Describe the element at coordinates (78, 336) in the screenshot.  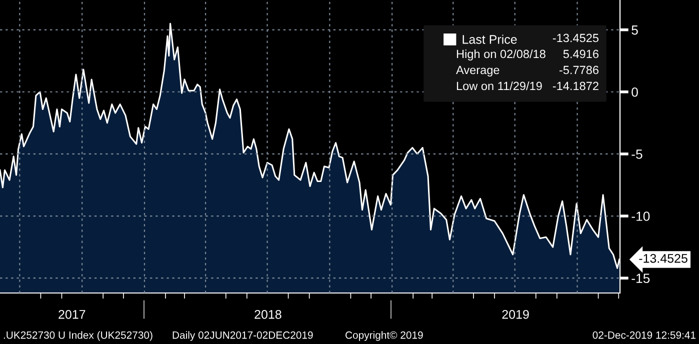
I see `text: .UK252730 U Index (UK252730)` at that location.